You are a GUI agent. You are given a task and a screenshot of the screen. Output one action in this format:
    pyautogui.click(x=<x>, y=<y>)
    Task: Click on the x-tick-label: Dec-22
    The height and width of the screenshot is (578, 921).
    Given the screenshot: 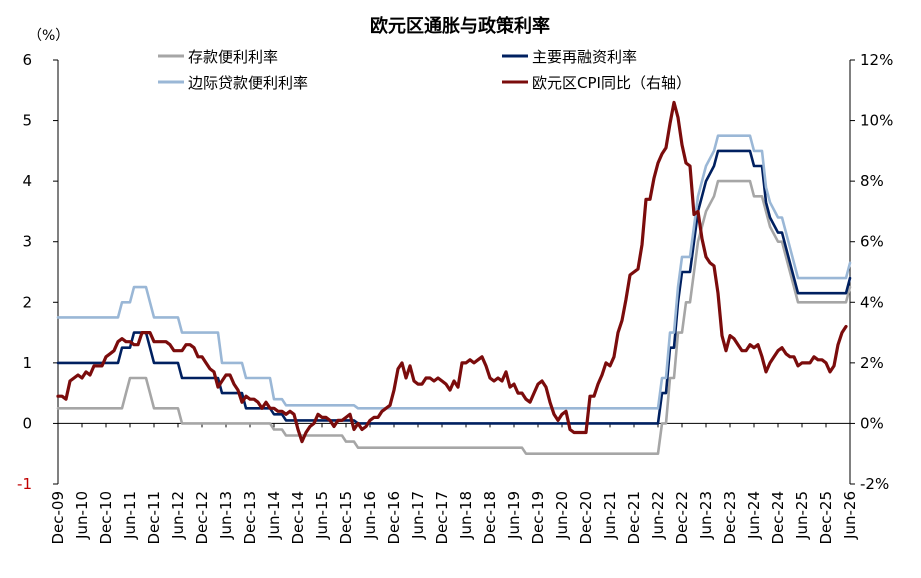 What is the action you would take?
    pyautogui.click(x=682, y=518)
    